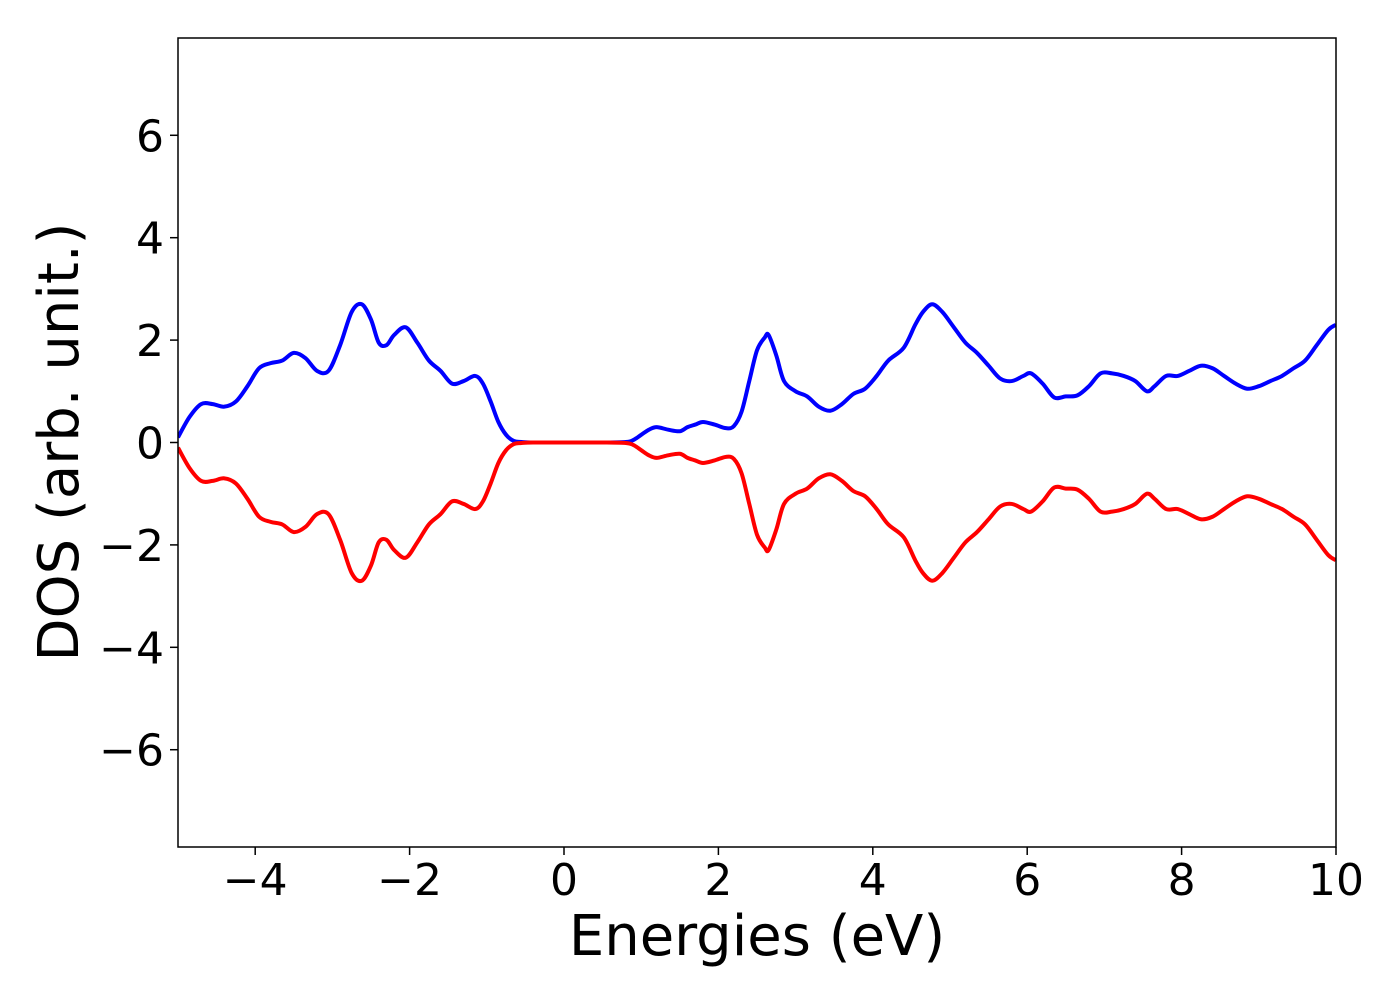 The width and height of the screenshot is (1400, 1000). Describe the element at coordinates (150, 136) in the screenshot. I see `y-tick-label: 6` at that location.